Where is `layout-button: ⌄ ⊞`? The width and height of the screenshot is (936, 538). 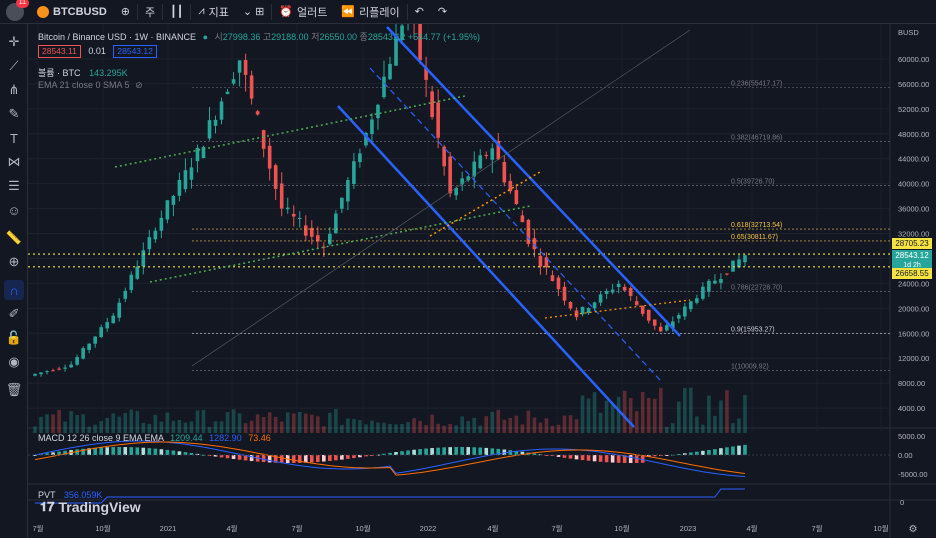
layout-button: ⌄ ⊞ is located at coordinates (254, 12).